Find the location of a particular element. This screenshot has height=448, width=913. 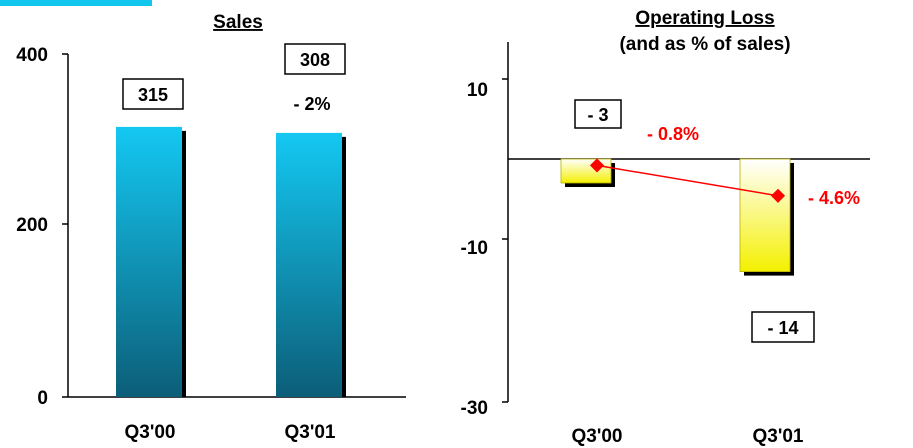

sales-ytick-label: 200 is located at coordinates (32, 225).